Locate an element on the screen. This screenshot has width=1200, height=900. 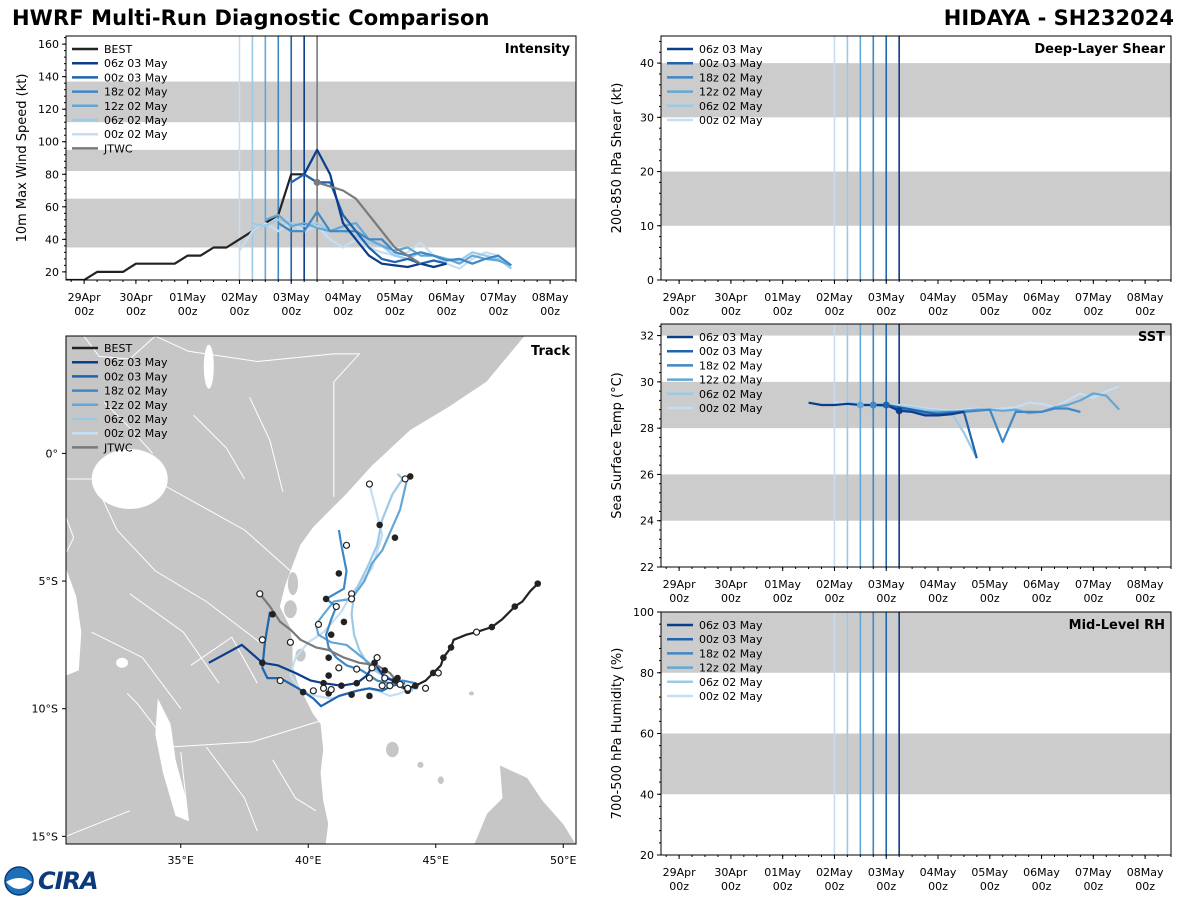
cira-logo: CIRA is located at coordinates (51, 881).